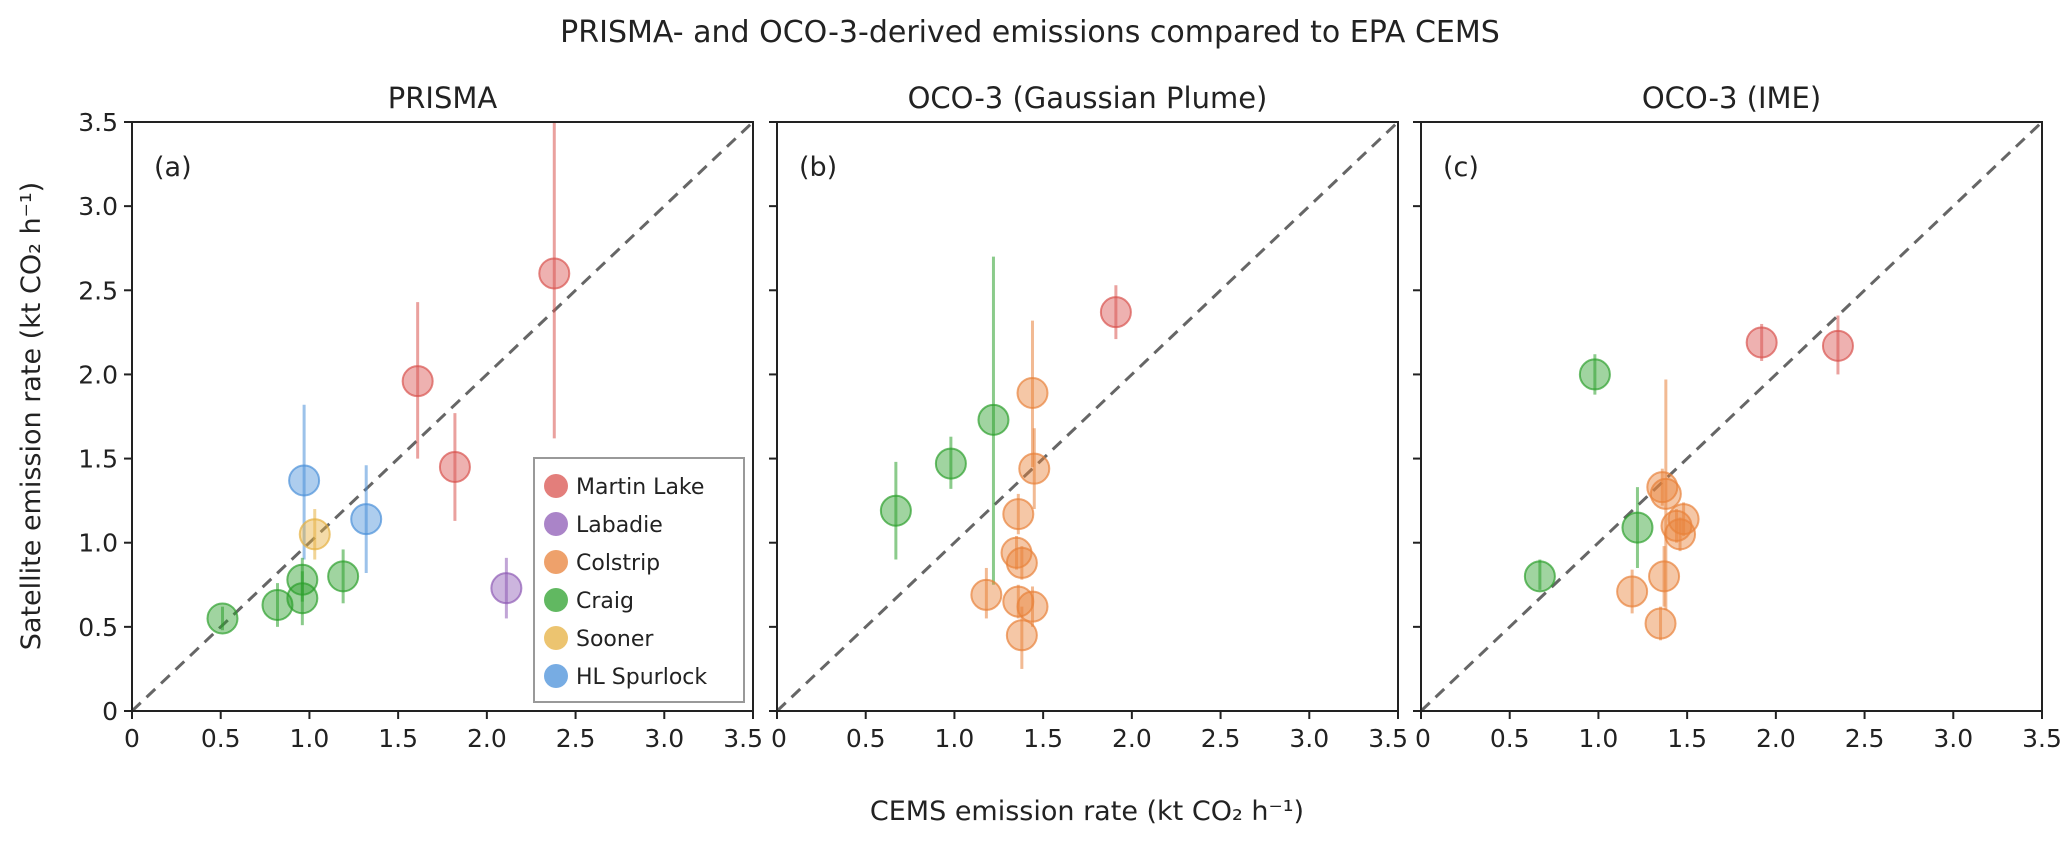  Describe the element at coordinates (443, 98) in the screenshot. I see `panel-title: PRISMA` at that location.